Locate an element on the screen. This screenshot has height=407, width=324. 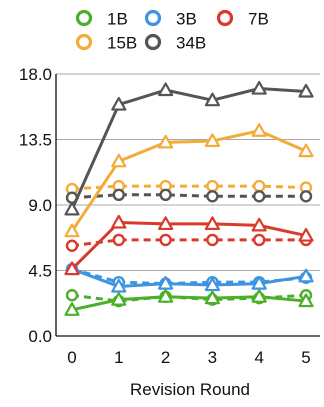
series-3b-solid-line is located at coordinates (189, 278).